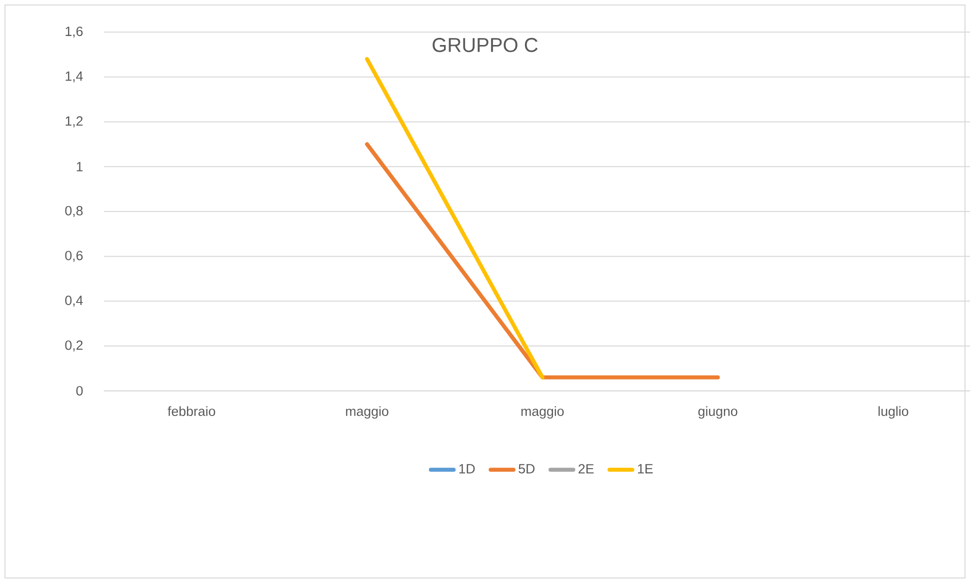 The width and height of the screenshot is (970, 583). Describe the element at coordinates (586, 469) in the screenshot. I see `legend-label: 2E` at that location.